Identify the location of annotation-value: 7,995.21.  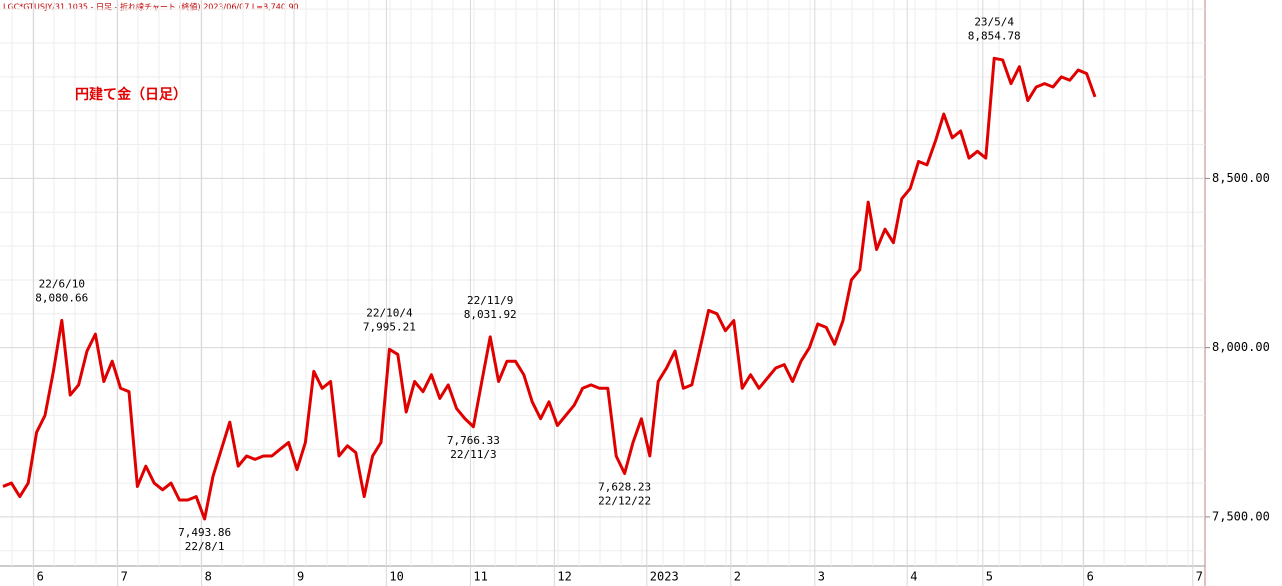
(389, 326).